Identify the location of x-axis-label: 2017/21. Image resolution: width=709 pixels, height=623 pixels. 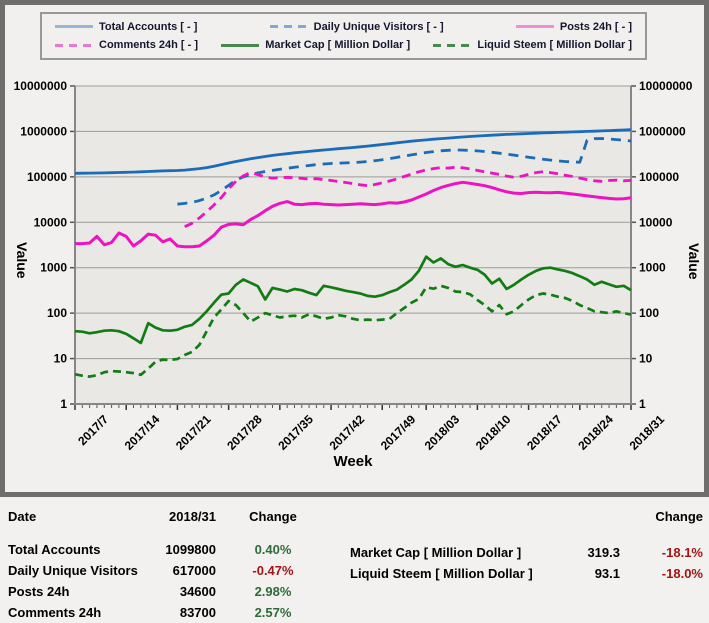
(193, 432).